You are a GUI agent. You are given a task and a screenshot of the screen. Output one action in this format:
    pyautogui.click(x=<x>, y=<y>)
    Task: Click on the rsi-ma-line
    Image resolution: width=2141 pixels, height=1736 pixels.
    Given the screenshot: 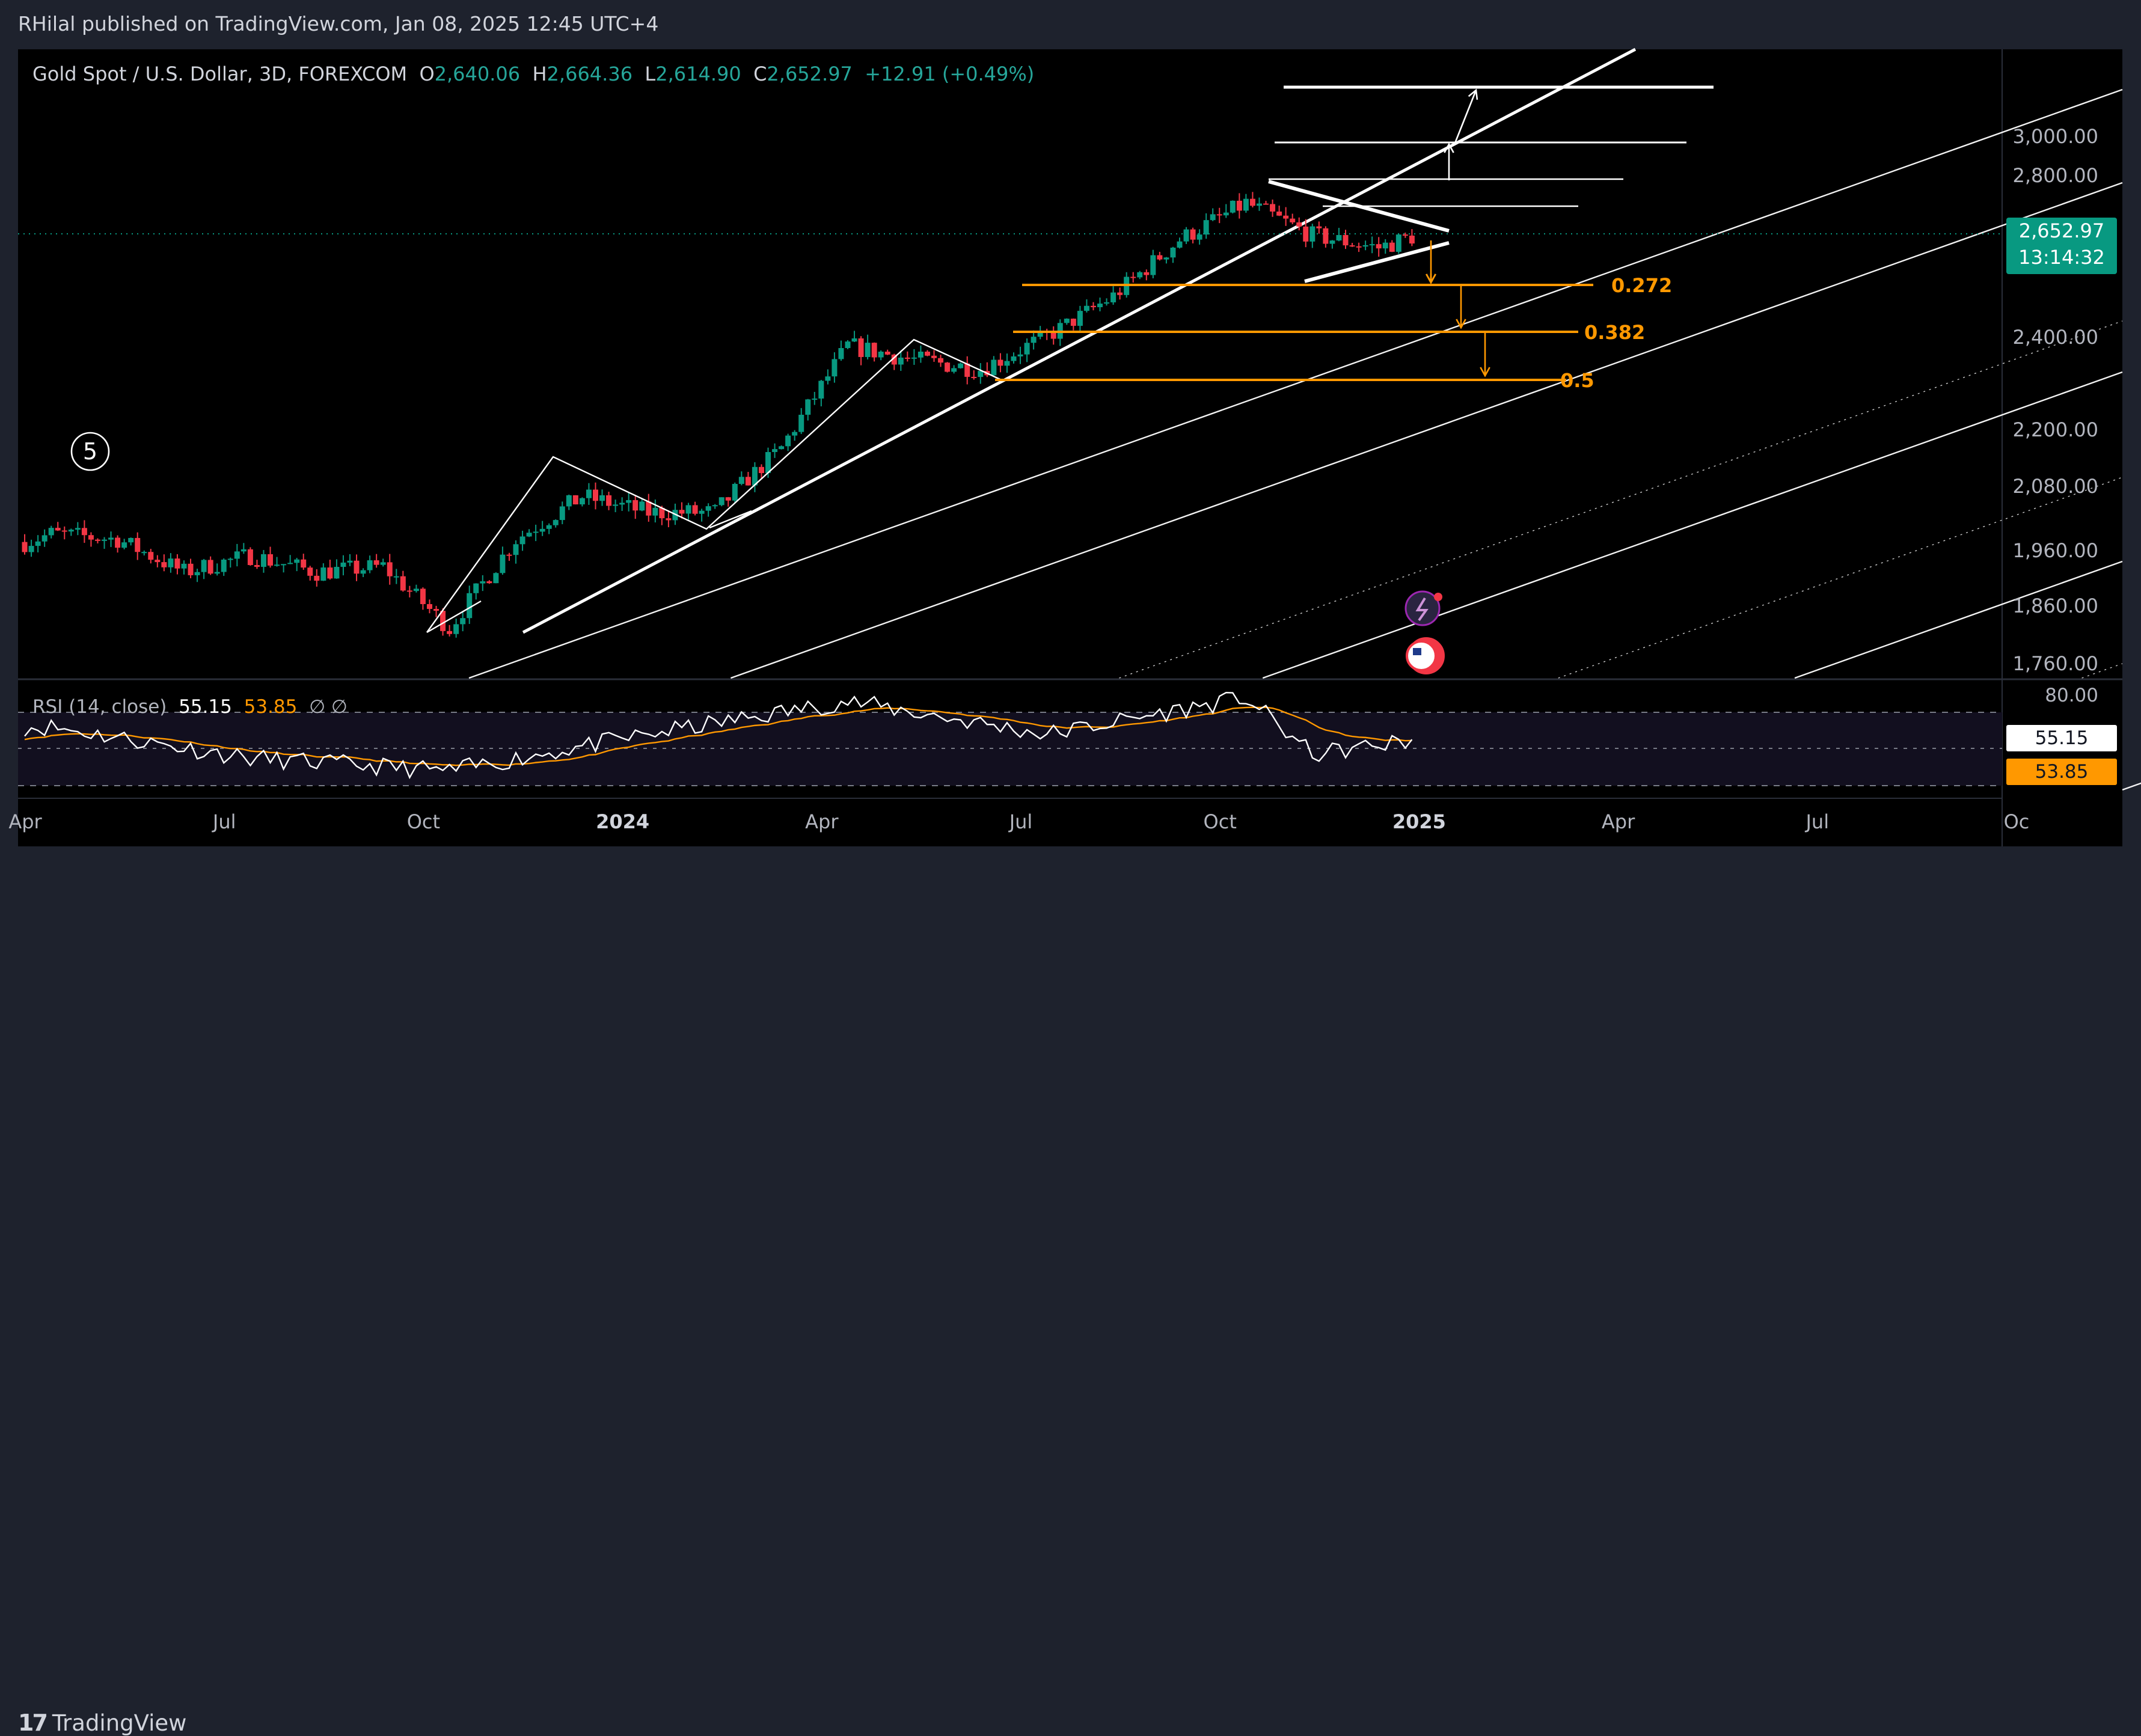 What is the action you would take?
    pyautogui.click(x=718, y=736)
    